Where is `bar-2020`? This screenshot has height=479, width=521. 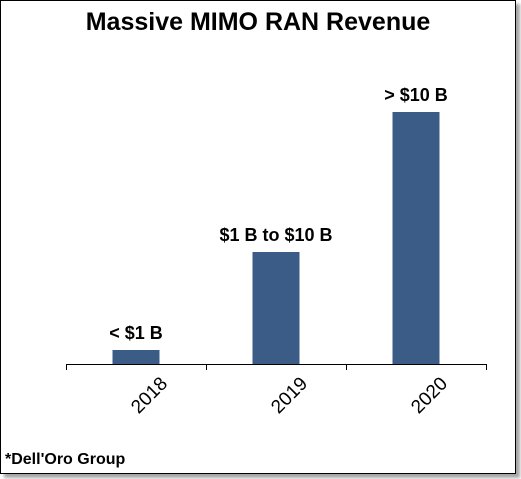
bar-2020 is located at coordinates (416, 238).